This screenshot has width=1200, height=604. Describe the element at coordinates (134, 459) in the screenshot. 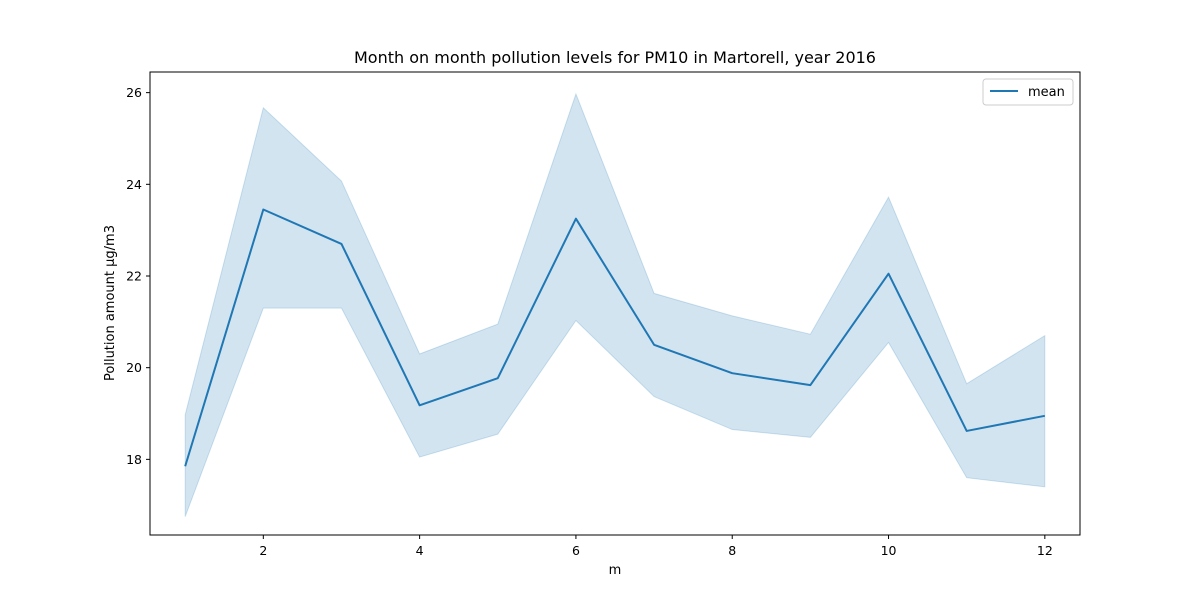

I see `y-tick-label-18: 18` at that location.